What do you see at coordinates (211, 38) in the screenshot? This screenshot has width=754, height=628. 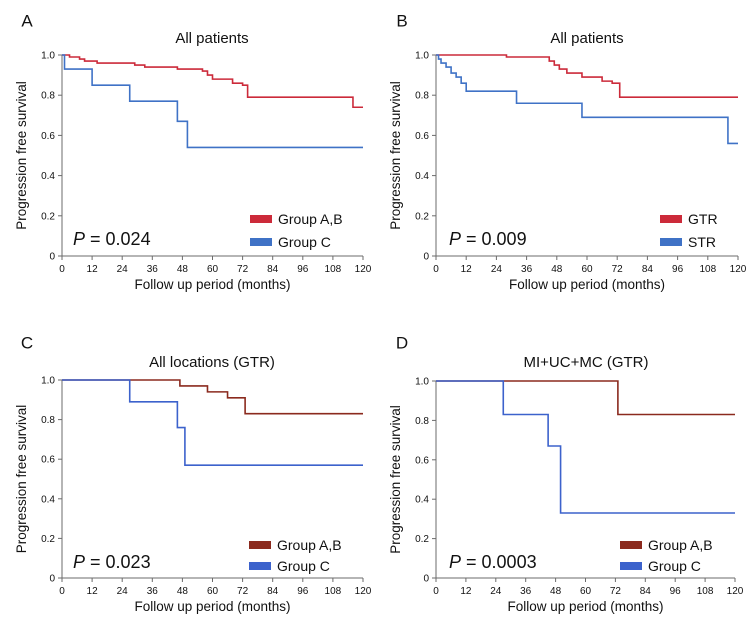 I see `chart-title: All patients` at bounding box center [211, 38].